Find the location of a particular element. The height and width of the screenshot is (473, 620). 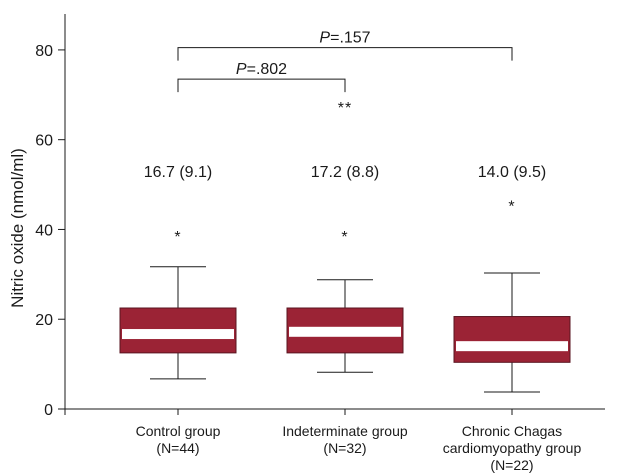

mean-sd-label-0: 16.7 (9.1) is located at coordinates (178, 172).